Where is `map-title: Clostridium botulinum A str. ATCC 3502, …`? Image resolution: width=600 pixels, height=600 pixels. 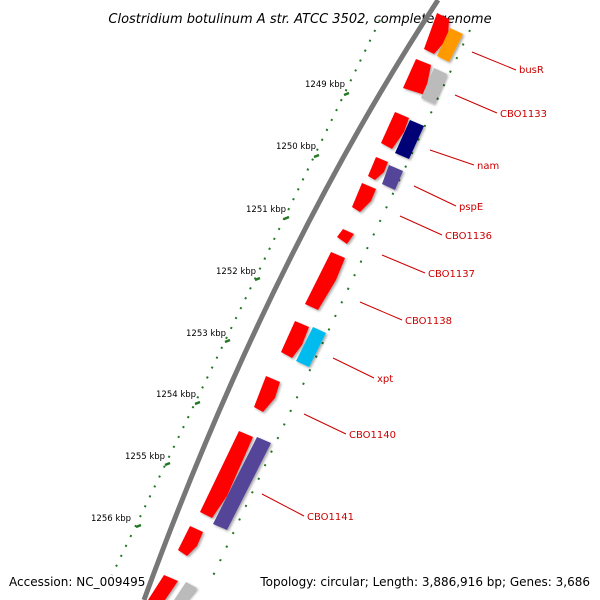 map-title: Clostridium botulinum A str. ATCC 3502, … is located at coordinates (299, 19).